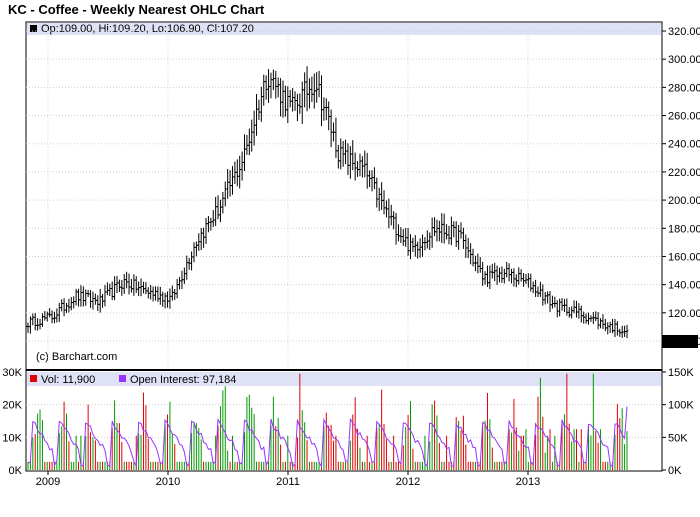  What do you see at coordinates (675, 471) in the screenshot?
I see `oi-tick-label: 0K` at bounding box center [675, 471].